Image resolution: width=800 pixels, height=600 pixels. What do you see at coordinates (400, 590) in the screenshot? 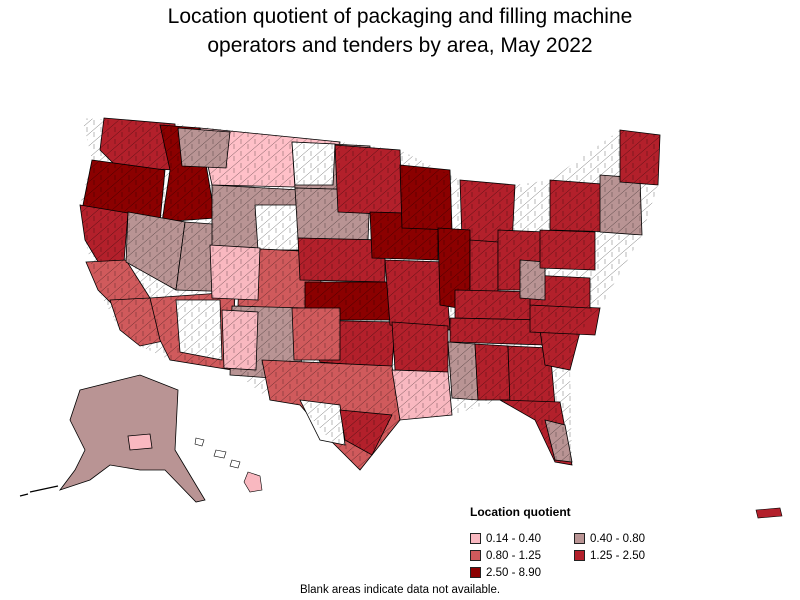
I see `blank-areas-note: Blank areas indicate data not available.` at bounding box center [400, 590].